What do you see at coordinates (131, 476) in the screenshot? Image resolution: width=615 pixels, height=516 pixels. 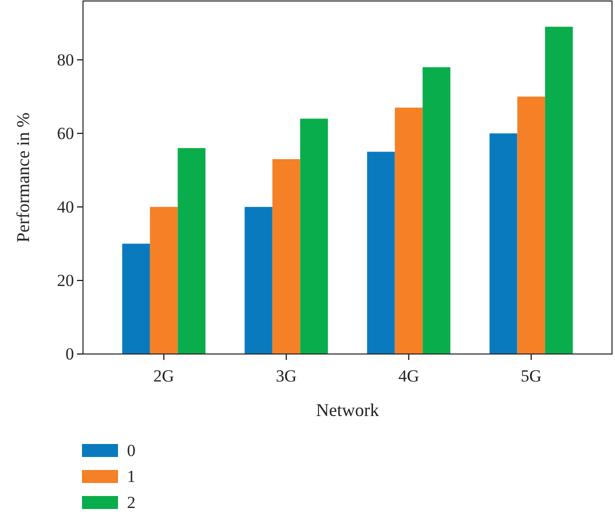 I see `legend-label: 1` at bounding box center [131, 476].